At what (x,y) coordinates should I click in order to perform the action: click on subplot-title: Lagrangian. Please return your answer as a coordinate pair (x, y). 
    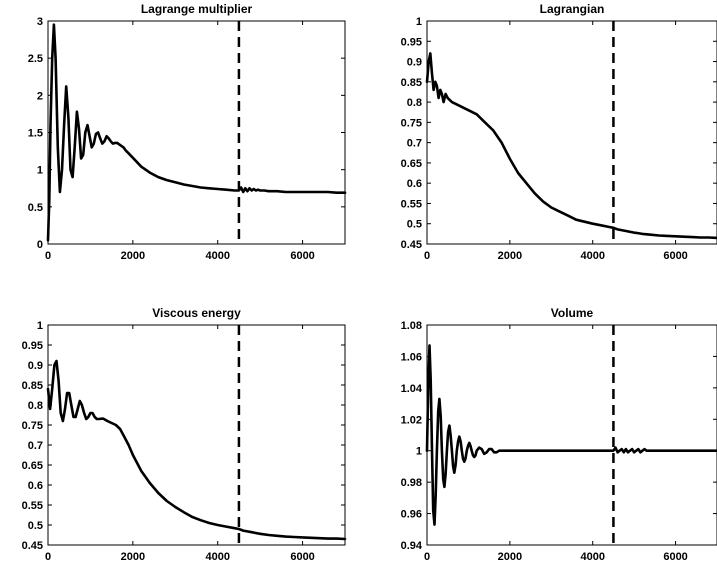
    Looking at the image, I should click on (572, 9).